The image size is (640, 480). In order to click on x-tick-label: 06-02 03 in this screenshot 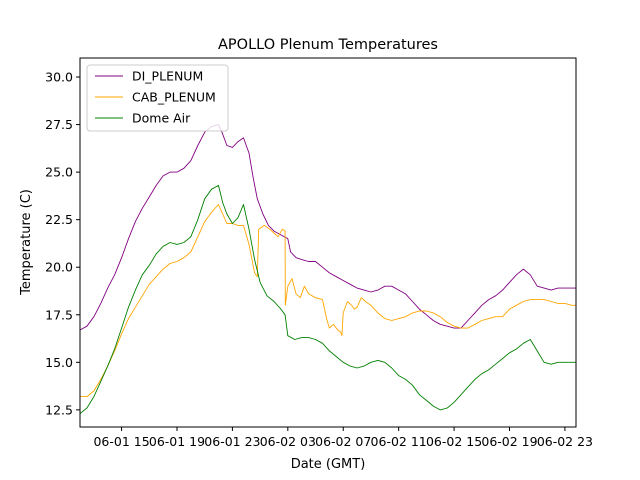, I will do `click(288, 441)`.